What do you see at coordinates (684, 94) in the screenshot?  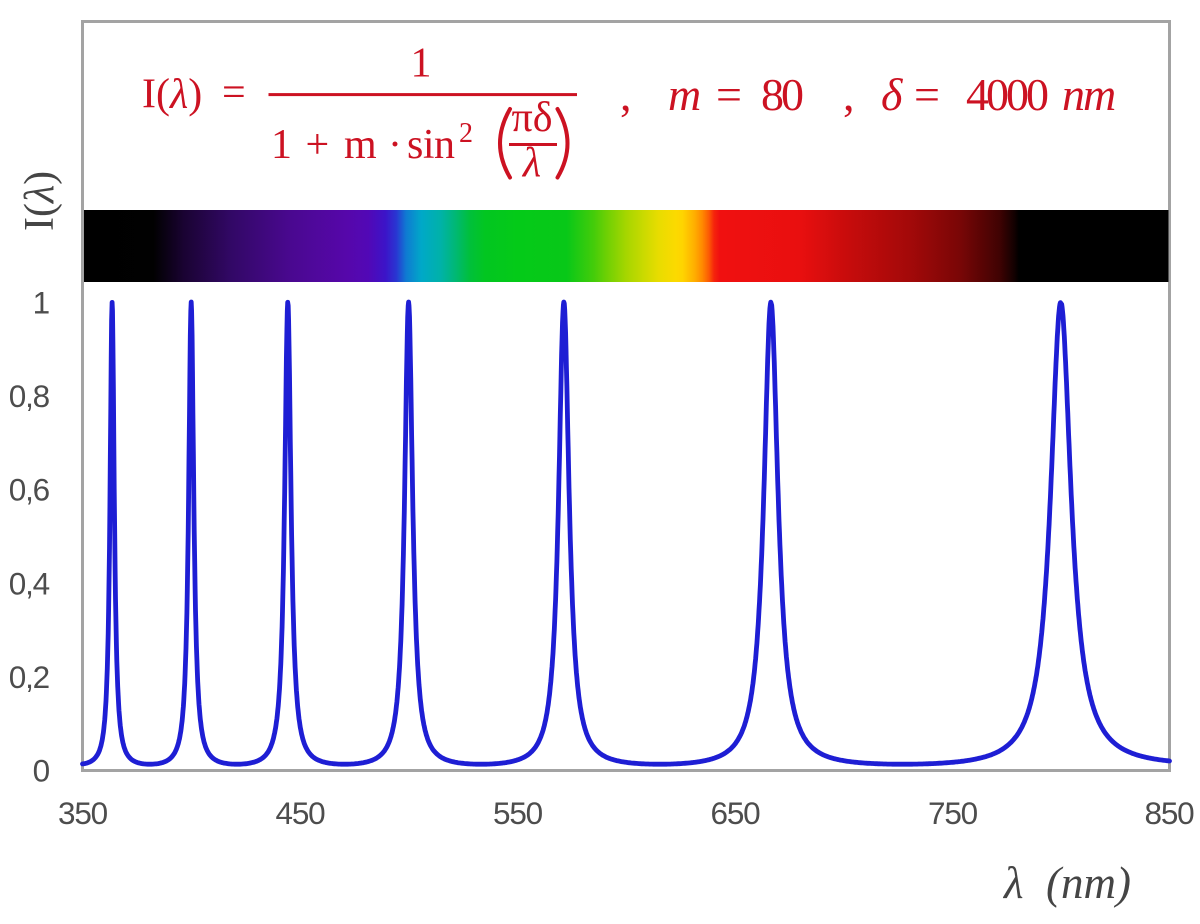 I see `svg-text: m` at bounding box center [684, 94].